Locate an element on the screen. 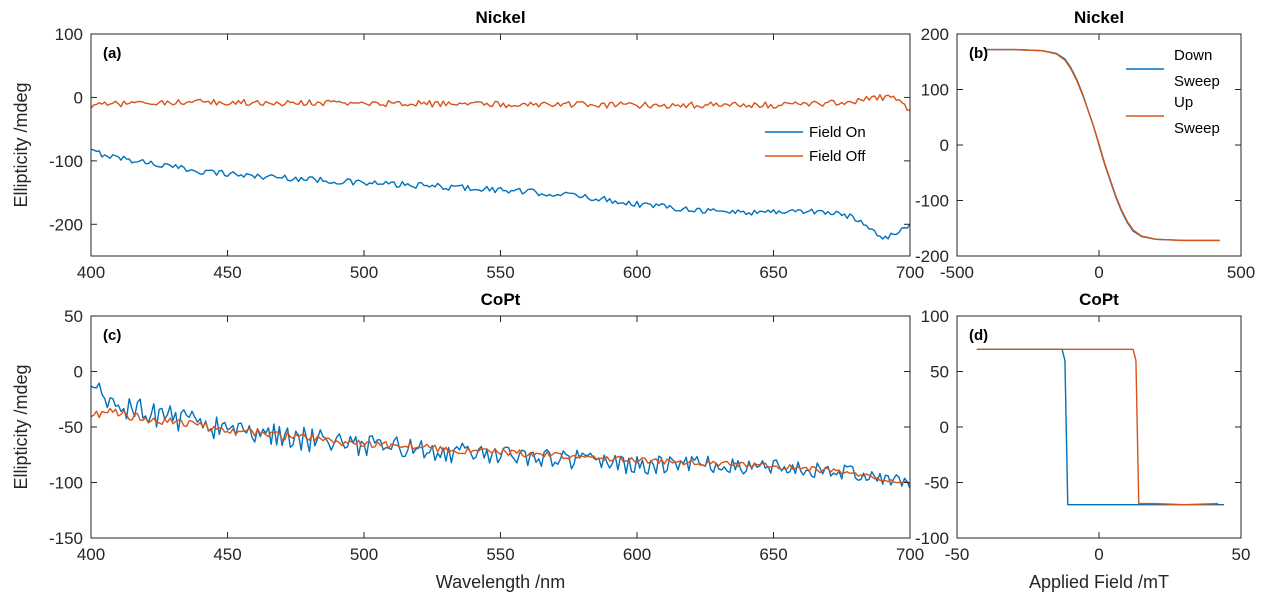  legend-label: Field On is located at coordinates (837, 132).